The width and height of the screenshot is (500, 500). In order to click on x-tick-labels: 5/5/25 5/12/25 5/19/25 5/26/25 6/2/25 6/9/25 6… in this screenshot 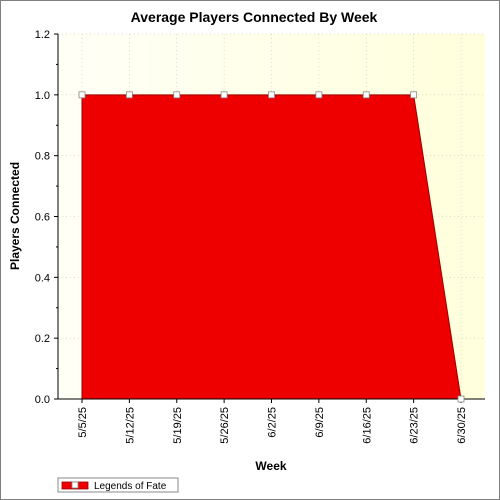, I will do `click(272, 425)`.